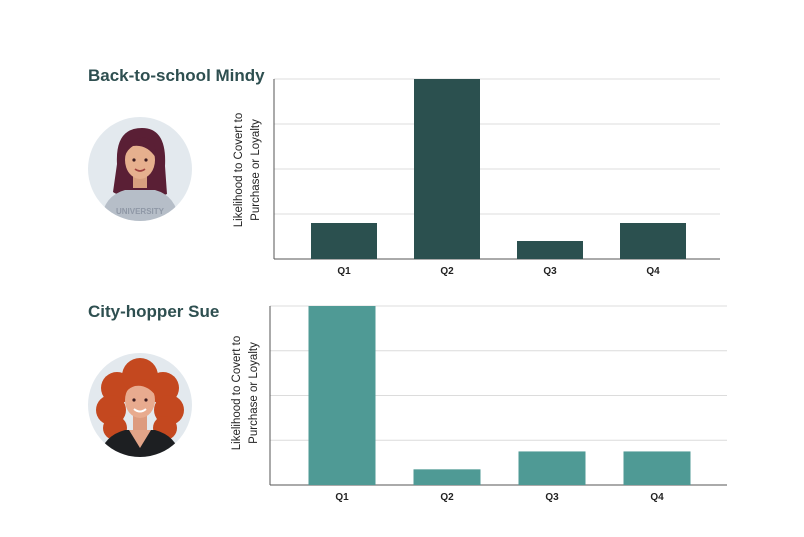 Image resolution: width=804 pixels, height=537 pixels. I want to click on persona-name-mindy: Back-to-school Mindy, so click(176, 75).